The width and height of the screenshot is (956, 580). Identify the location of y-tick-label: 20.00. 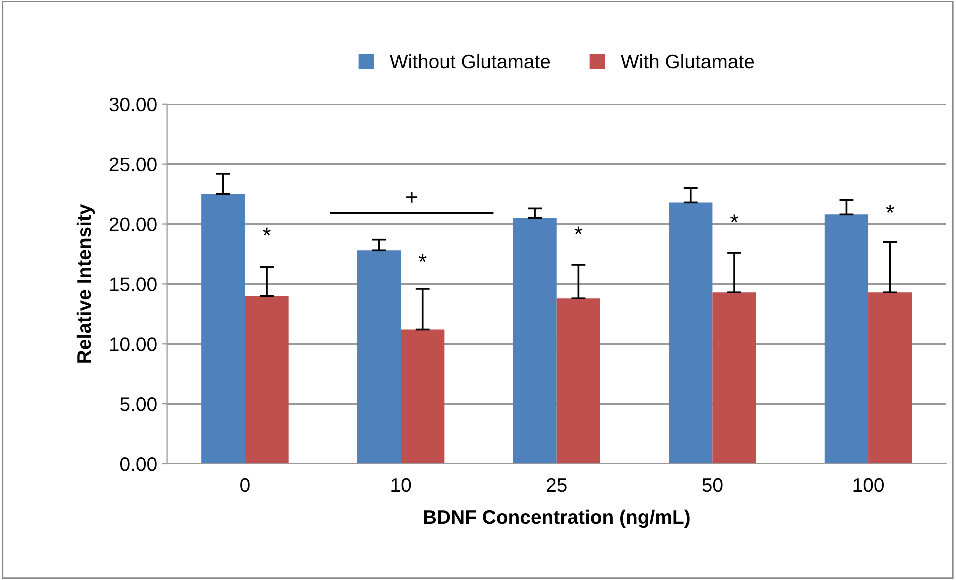
(133, 225).